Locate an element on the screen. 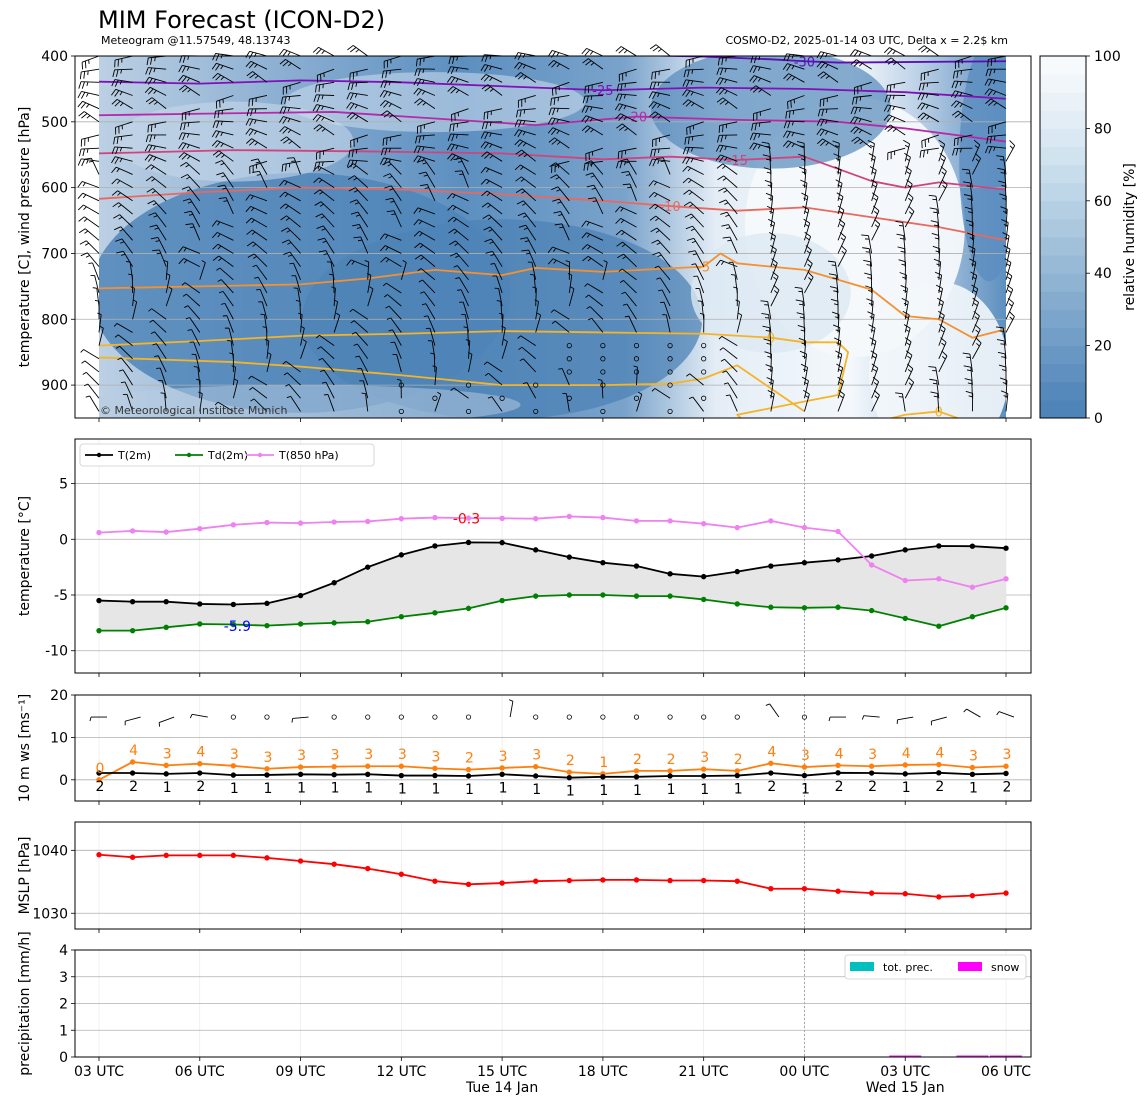 This screenshot has height=1105, width=1148. wind-beaufort-label: 1 is located at coordinates (603, 791).